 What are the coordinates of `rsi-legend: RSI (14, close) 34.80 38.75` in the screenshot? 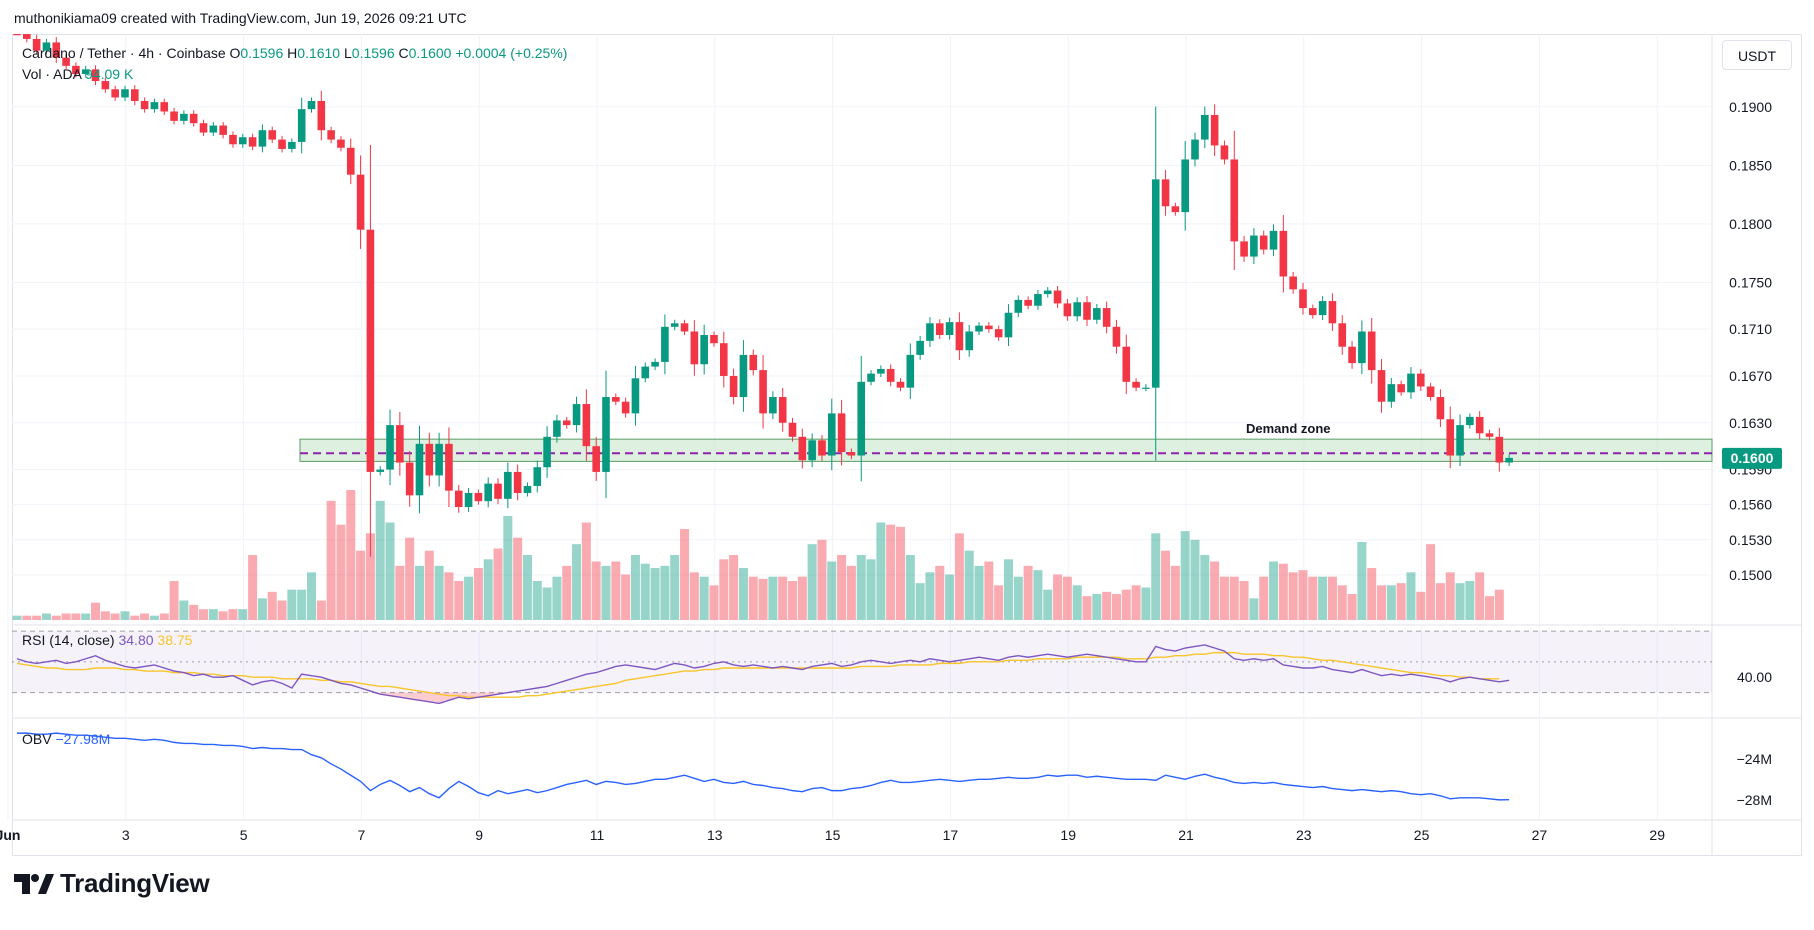 It's located at (107, 640).